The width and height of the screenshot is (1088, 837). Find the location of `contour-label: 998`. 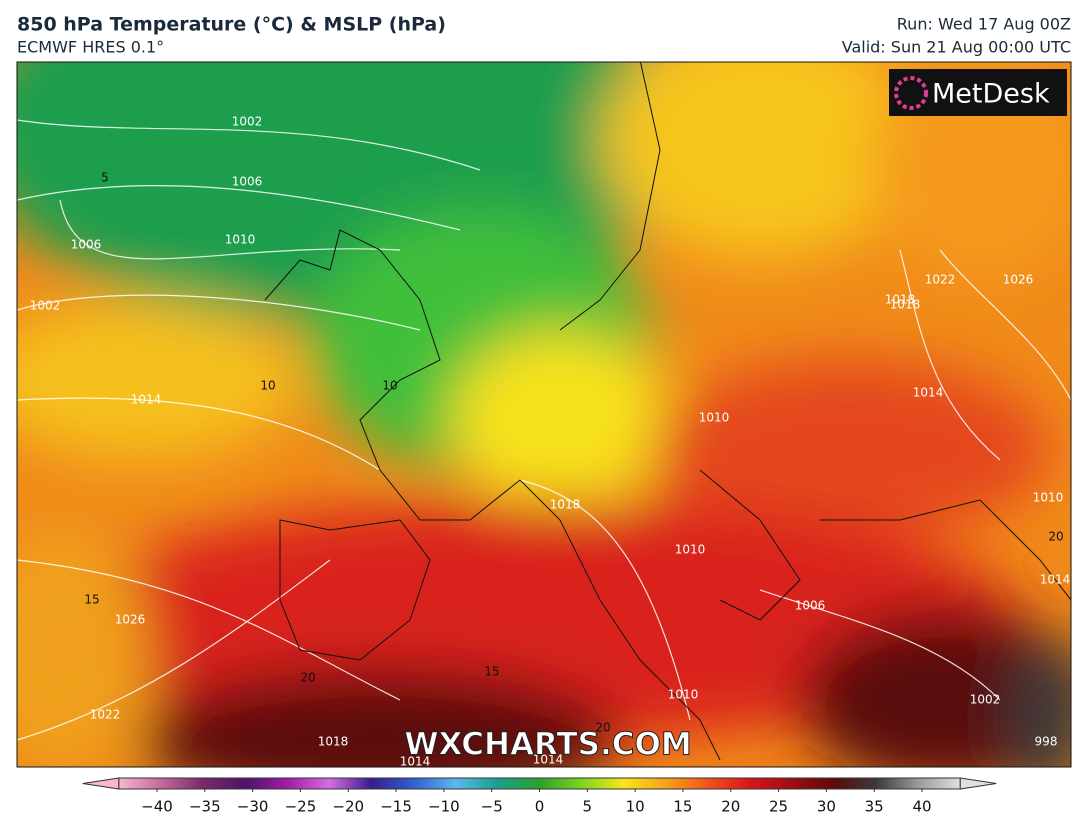

contour-label: 998 is located at coordinates (1046, 742).